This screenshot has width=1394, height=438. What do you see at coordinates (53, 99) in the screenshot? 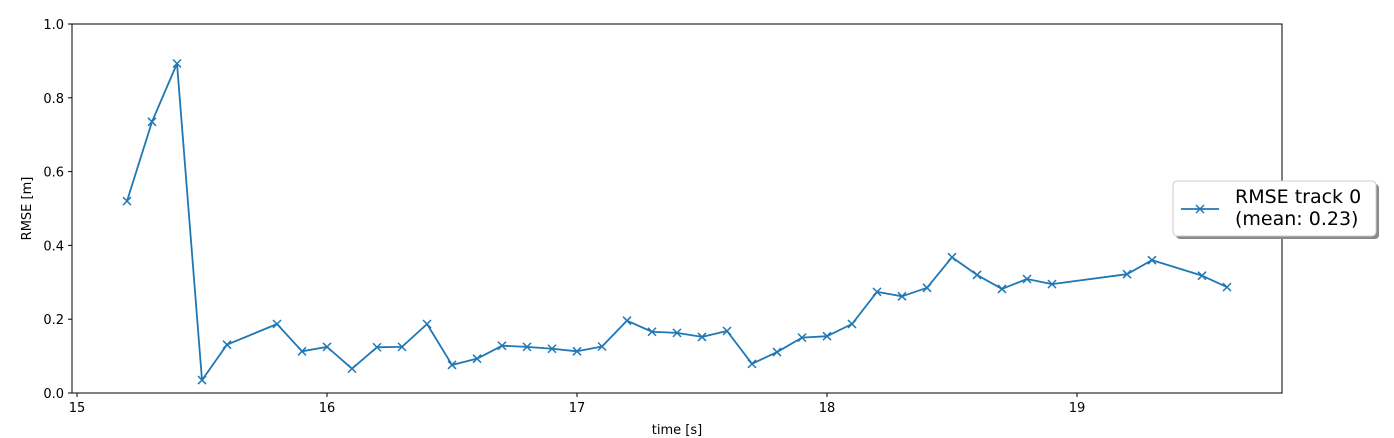
I see `y-tick-label: 0.8` at bounding box center [53, 99].